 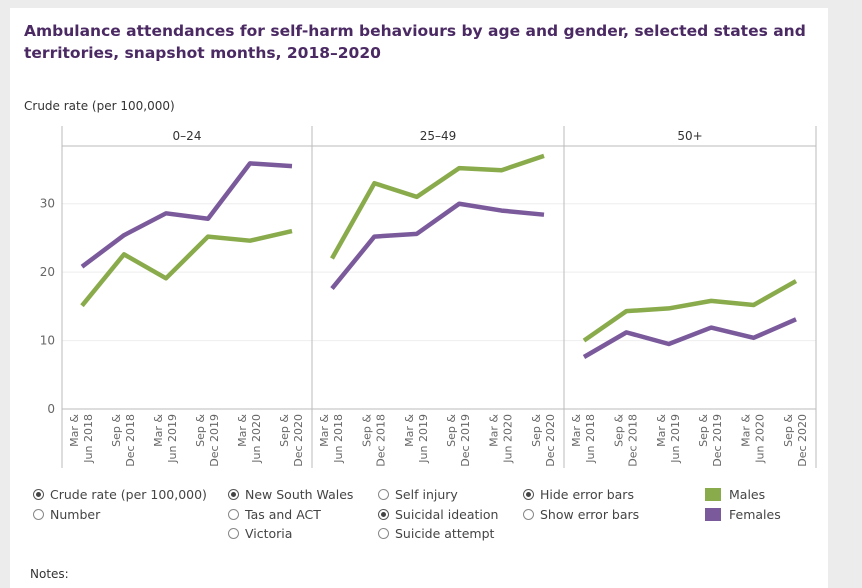 I want to click on y-tick-label: 20, so click(x=47, y=272).